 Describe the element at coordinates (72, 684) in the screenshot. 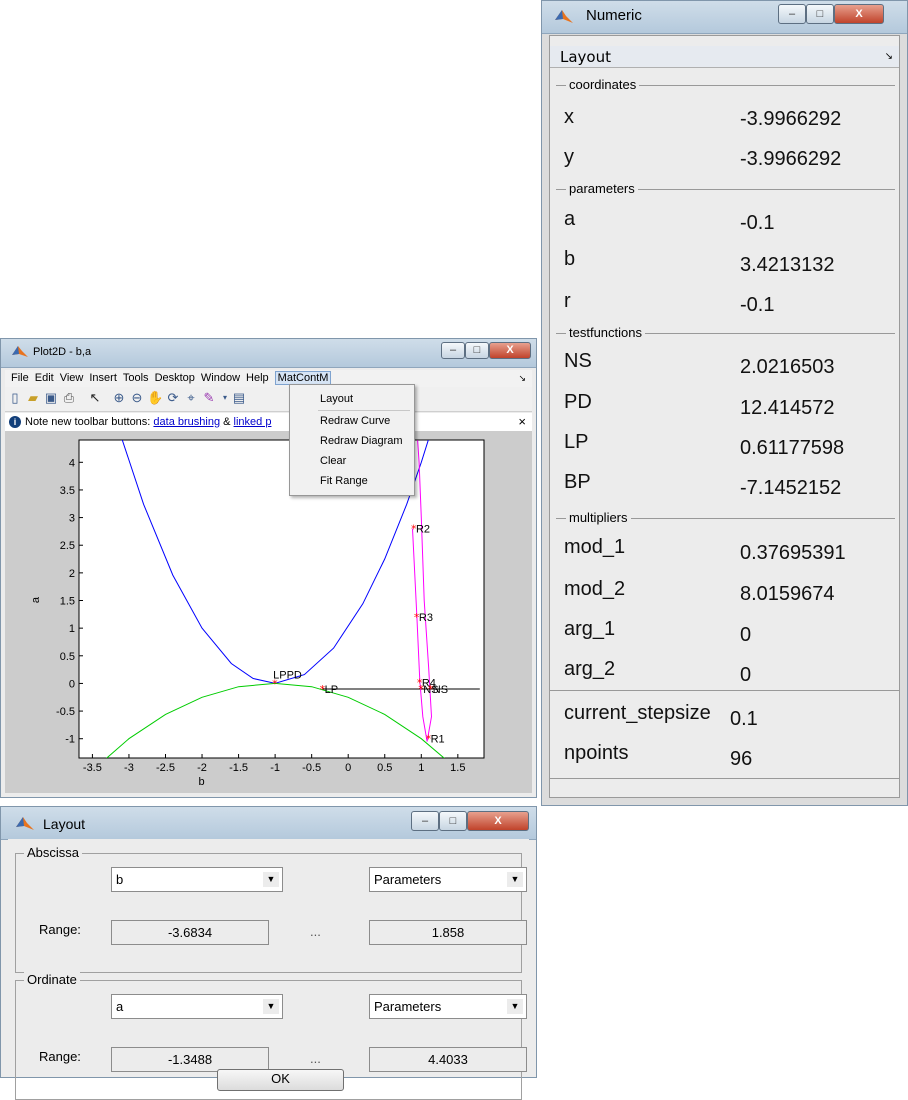

I see `y-tick-label: 0` at that location.